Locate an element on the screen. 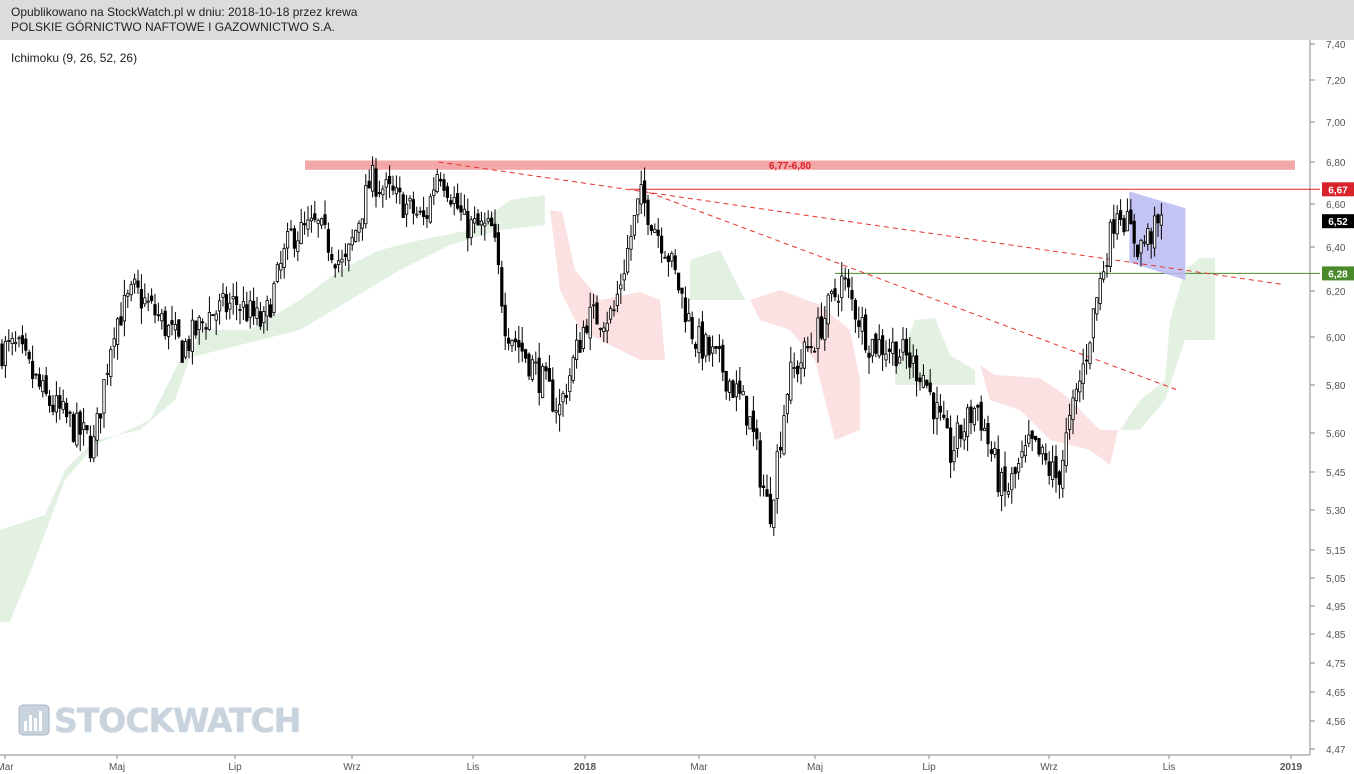 The image size is (1354, 774). price-tag-label: 6,67 is located at coordinates (1338, 190).